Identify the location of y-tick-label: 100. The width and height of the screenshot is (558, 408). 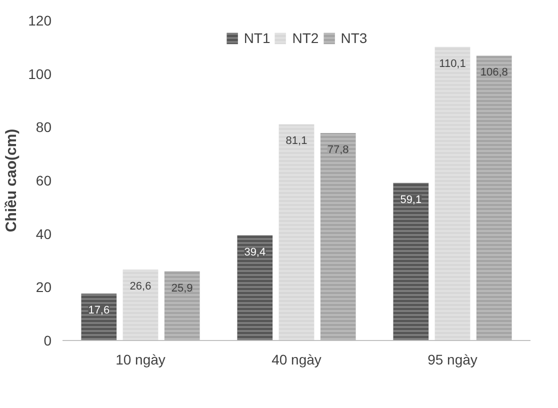
(40, 74).